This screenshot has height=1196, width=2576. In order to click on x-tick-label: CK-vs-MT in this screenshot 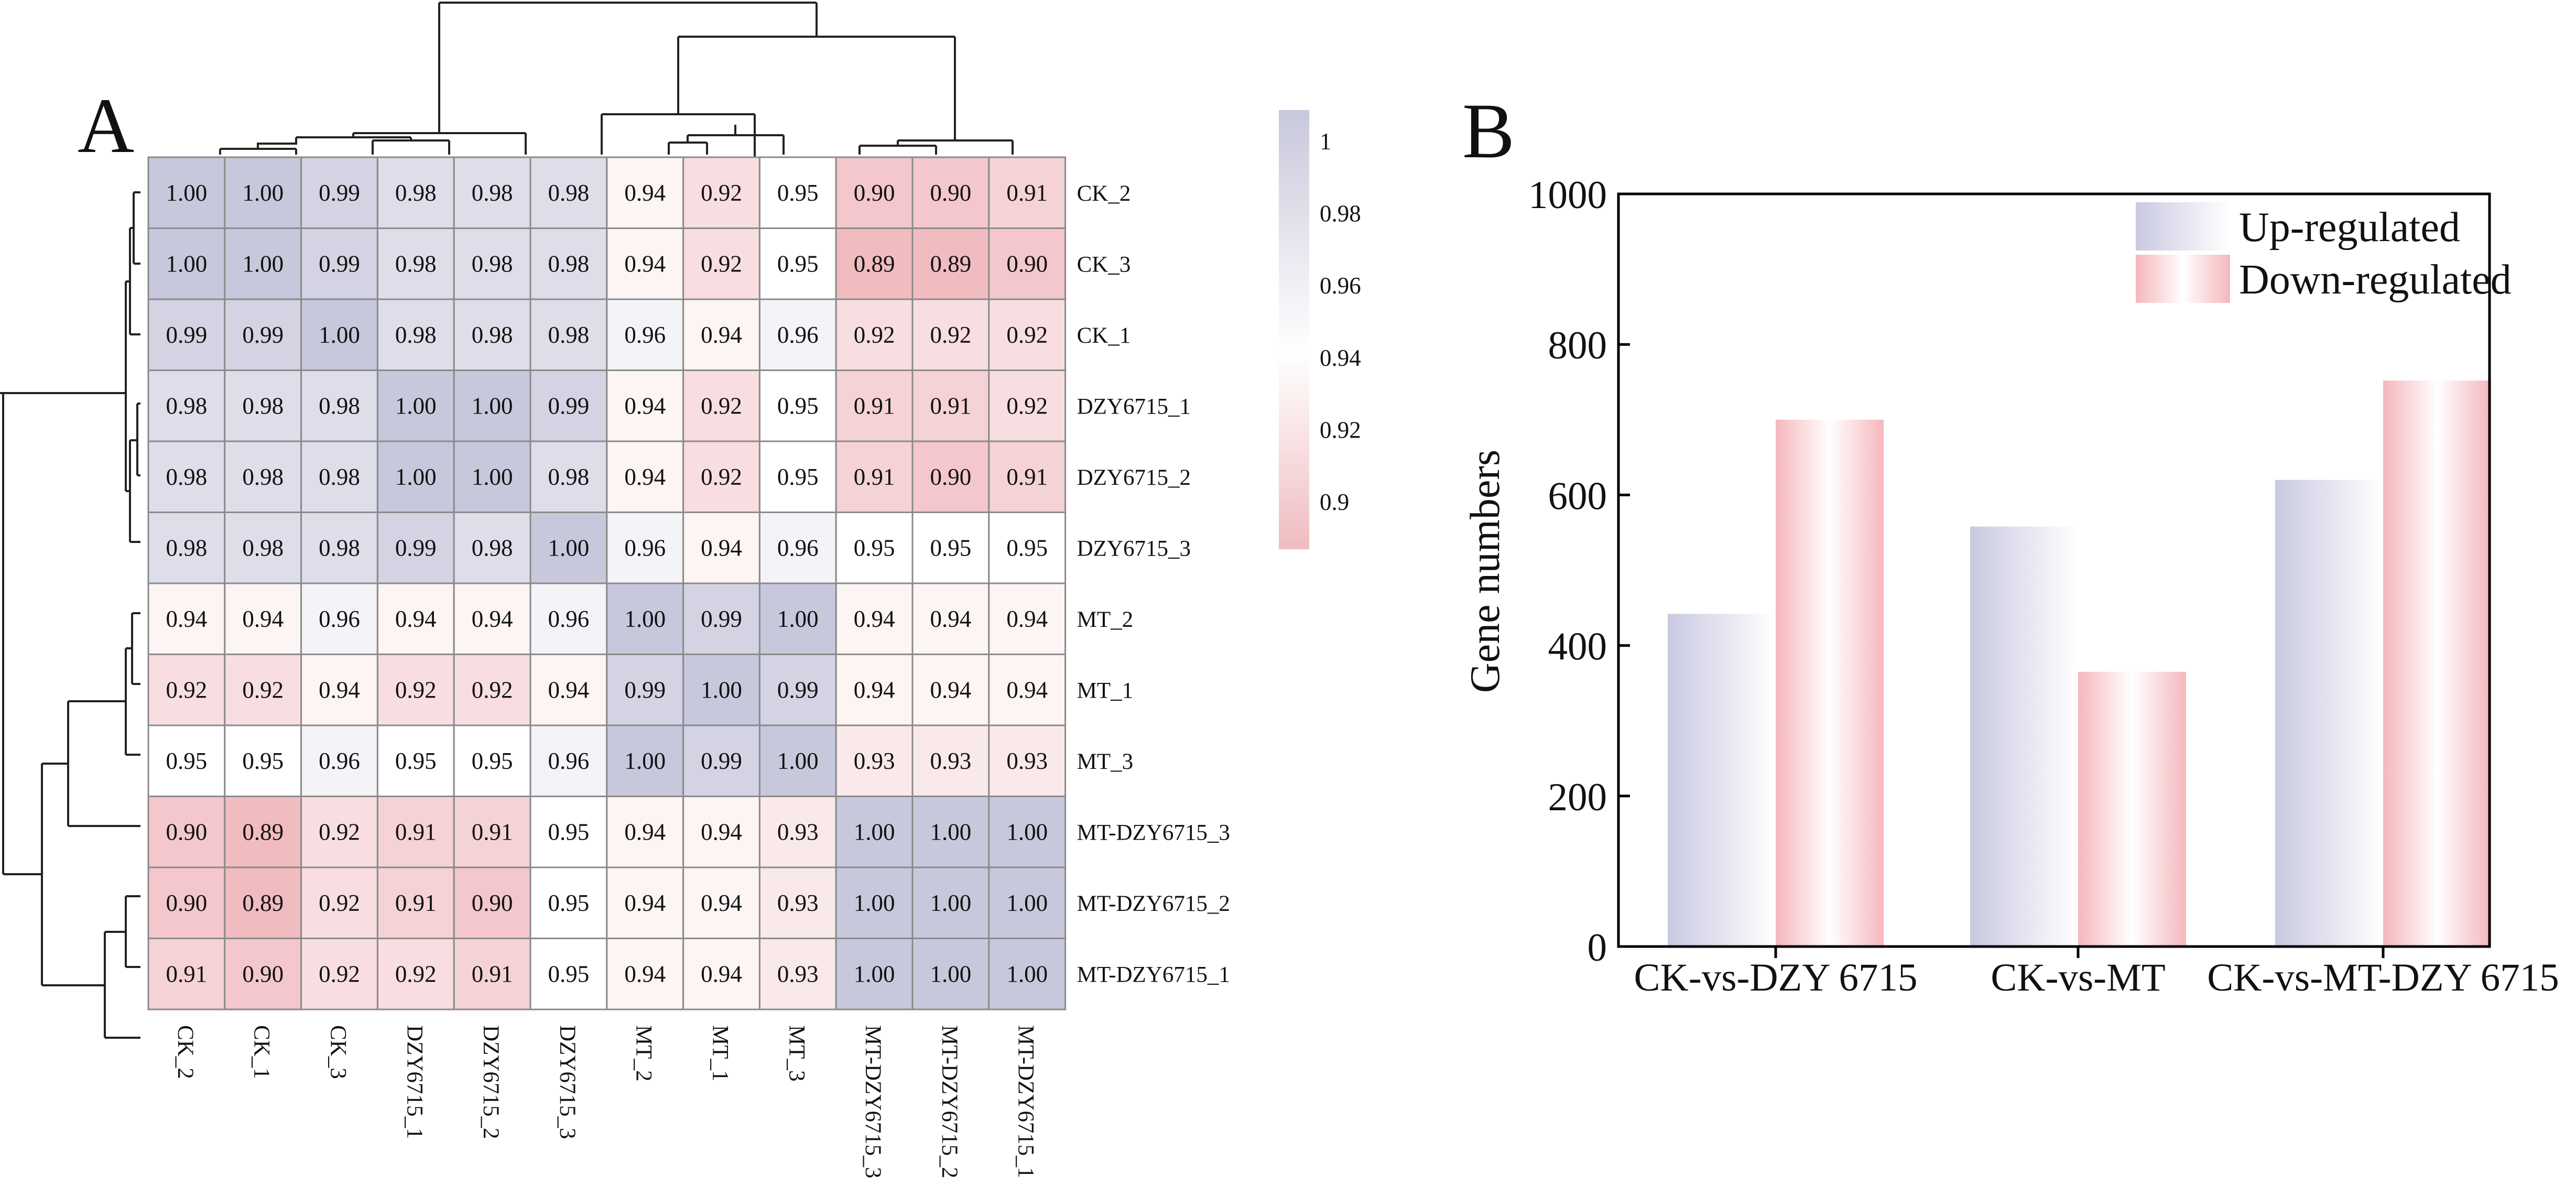, I will do `click(2078, 977)`.